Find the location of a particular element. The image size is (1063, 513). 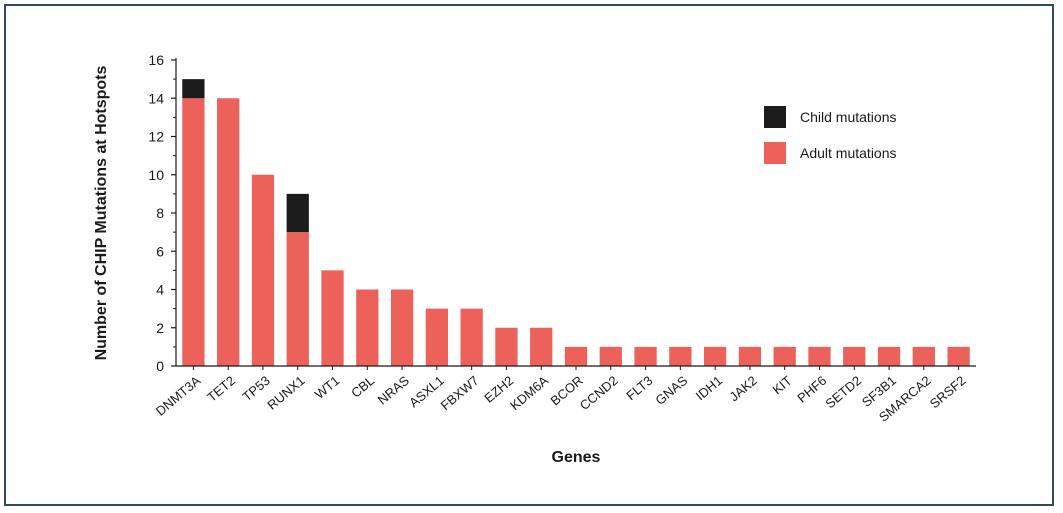

y-axis: 0 2 4 6 8 10 12 14 16 is located at coordinates (162, 213).